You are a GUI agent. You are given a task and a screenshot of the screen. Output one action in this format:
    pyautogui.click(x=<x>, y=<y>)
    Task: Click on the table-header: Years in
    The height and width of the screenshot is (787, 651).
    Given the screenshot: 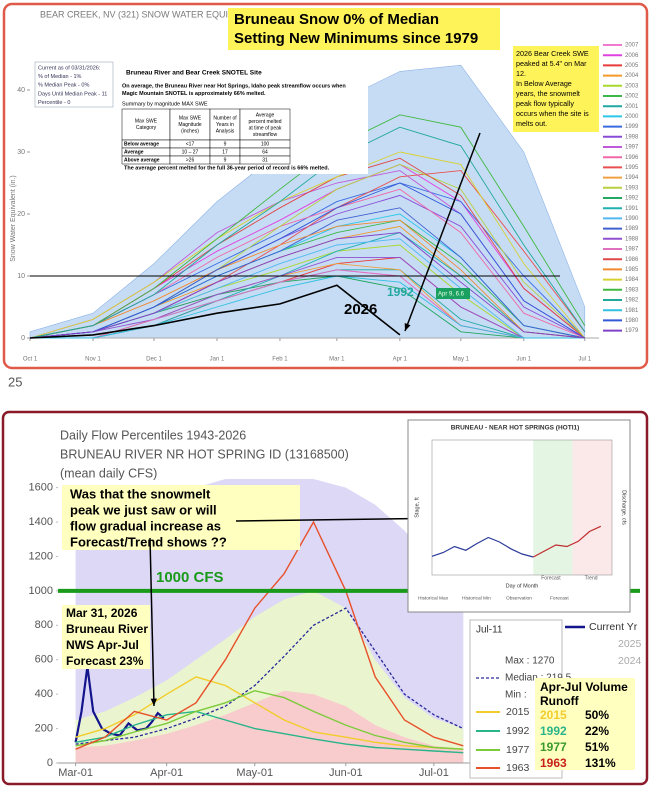 What is the action you would take?
    pyautogui.click(x=225, y=125)
    